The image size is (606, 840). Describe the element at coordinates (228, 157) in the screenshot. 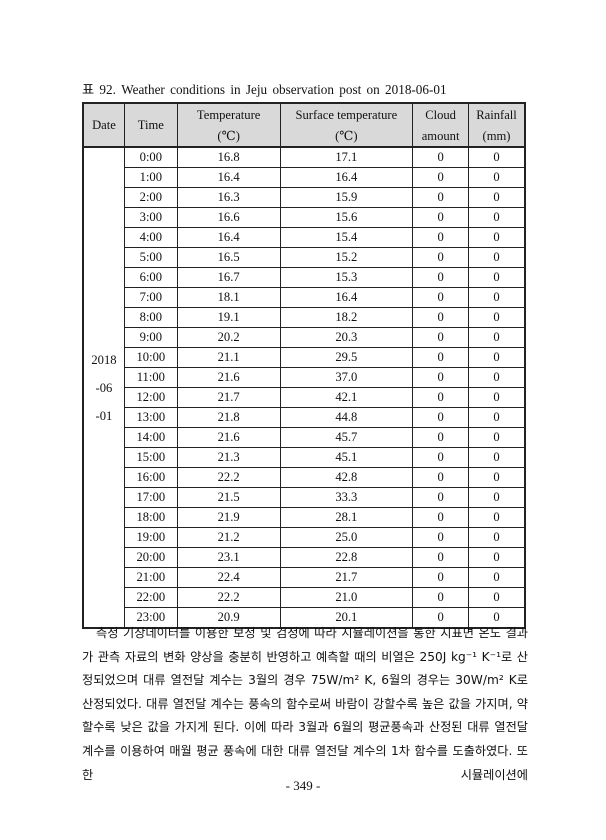

I see `temperature-cell: 16.8` at that location.